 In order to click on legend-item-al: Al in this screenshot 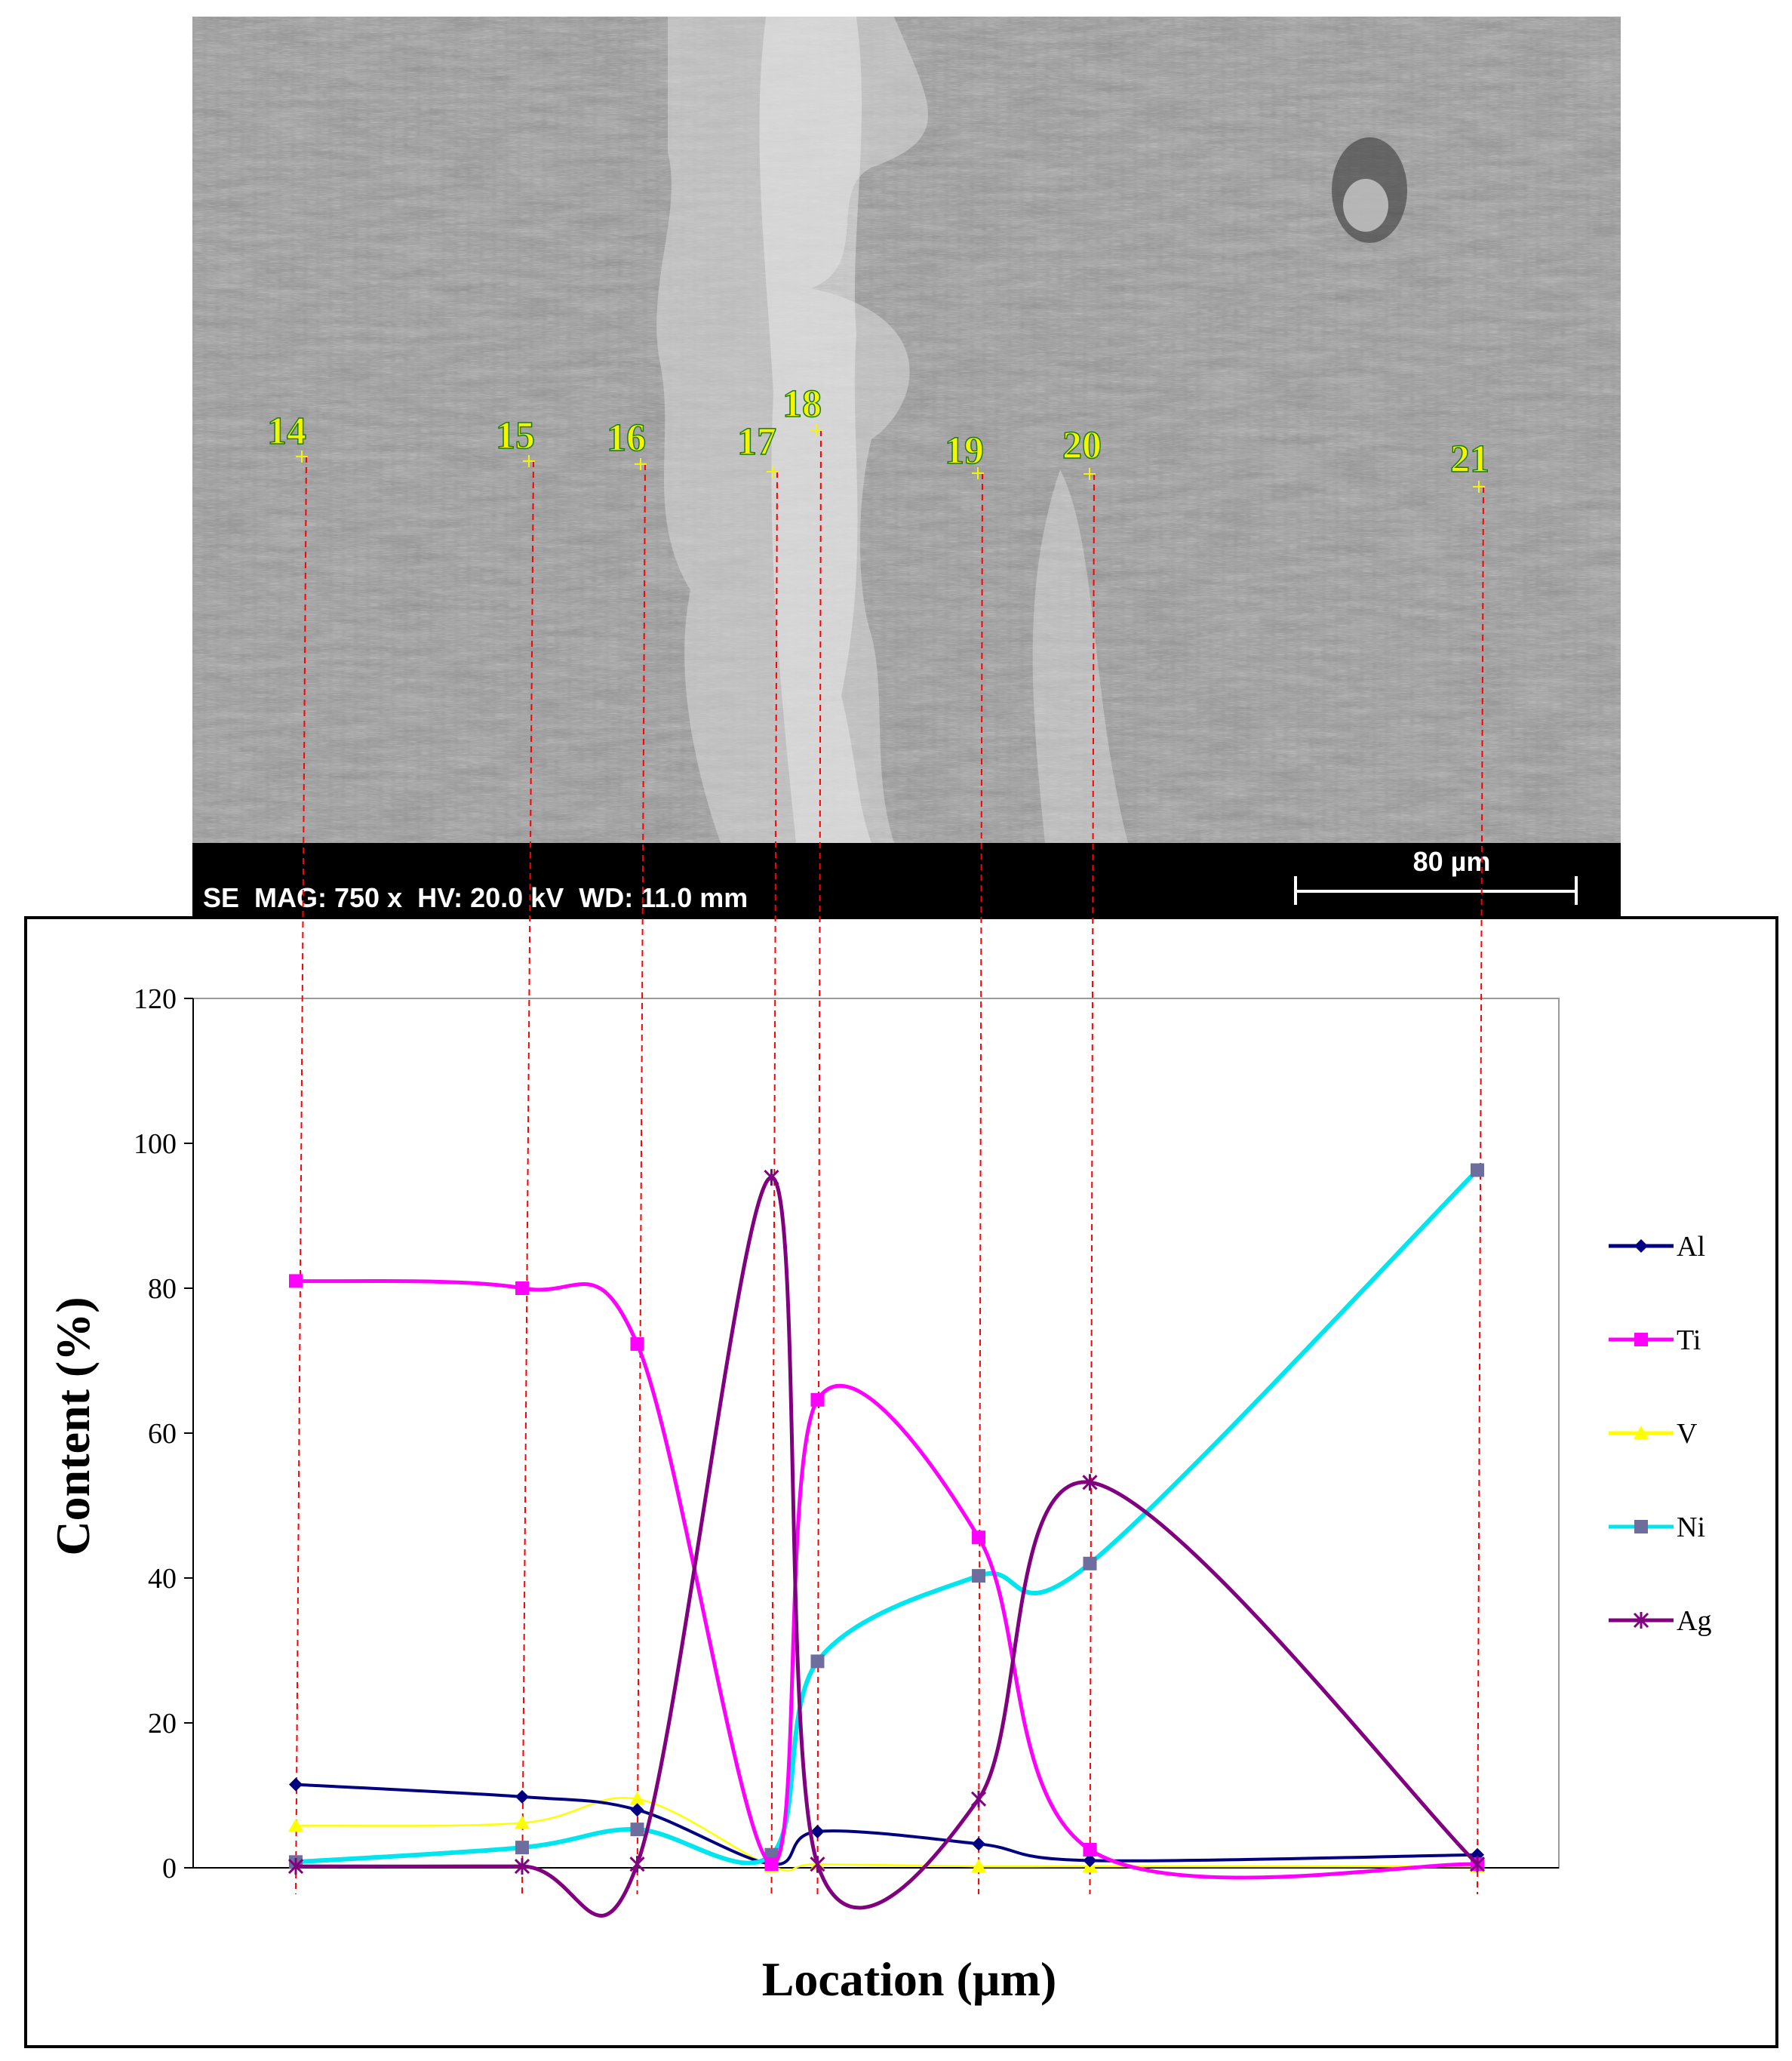, I will do `click(1683, 1246)`.